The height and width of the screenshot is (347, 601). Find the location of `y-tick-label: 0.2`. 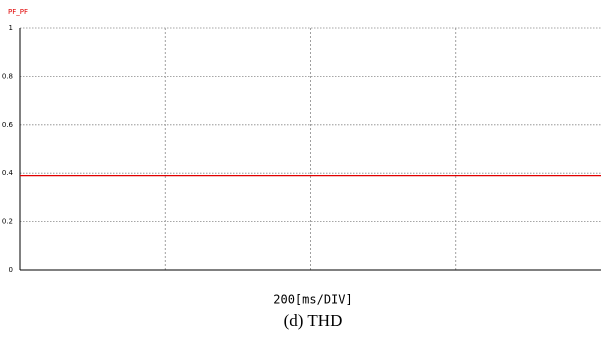

y-tick-label: 0.2 is located at coordinates (7, 222).